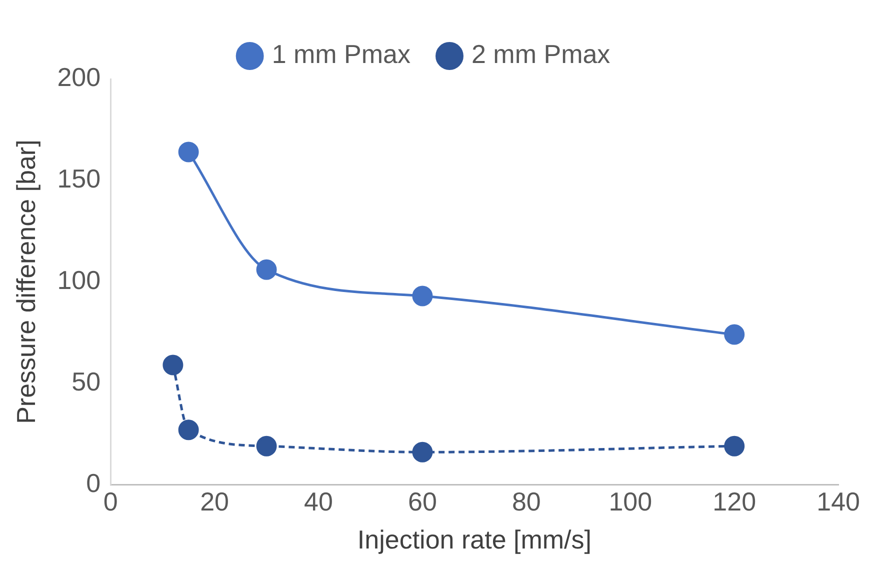  Describe the element at coordinates (838, 501) in the screenshot. I see `x-tick-label: 140` at that location.